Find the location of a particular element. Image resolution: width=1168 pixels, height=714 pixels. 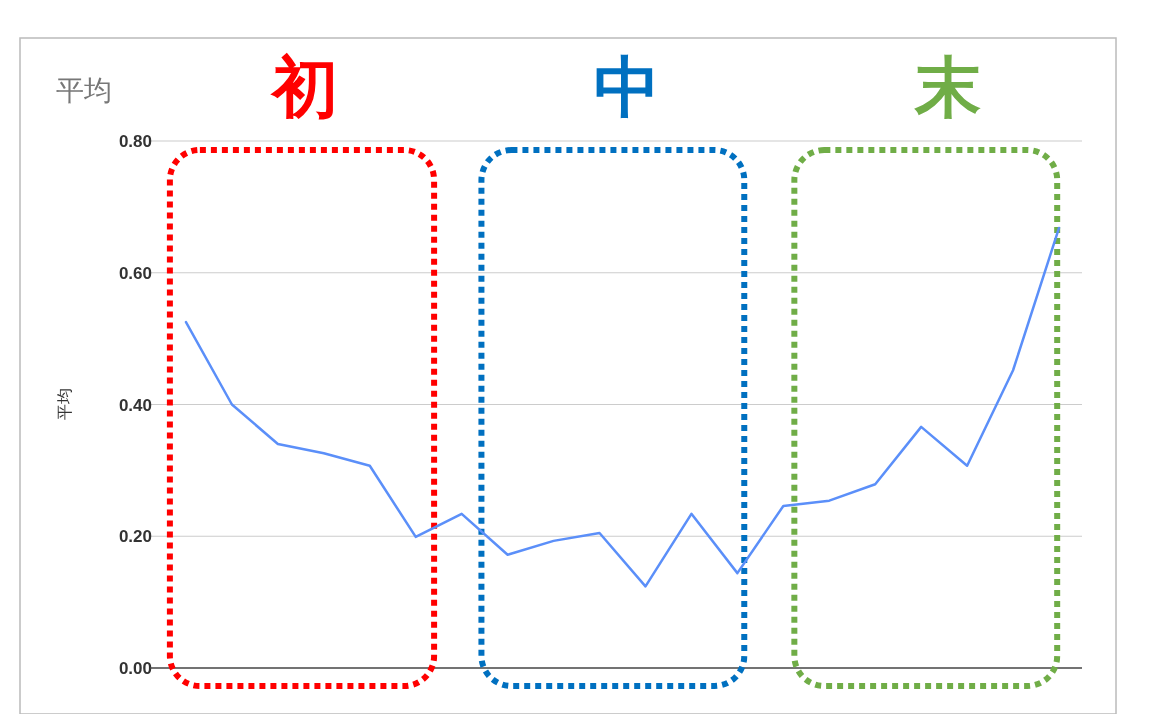

text: 初 is located at coordinates (304, 87).